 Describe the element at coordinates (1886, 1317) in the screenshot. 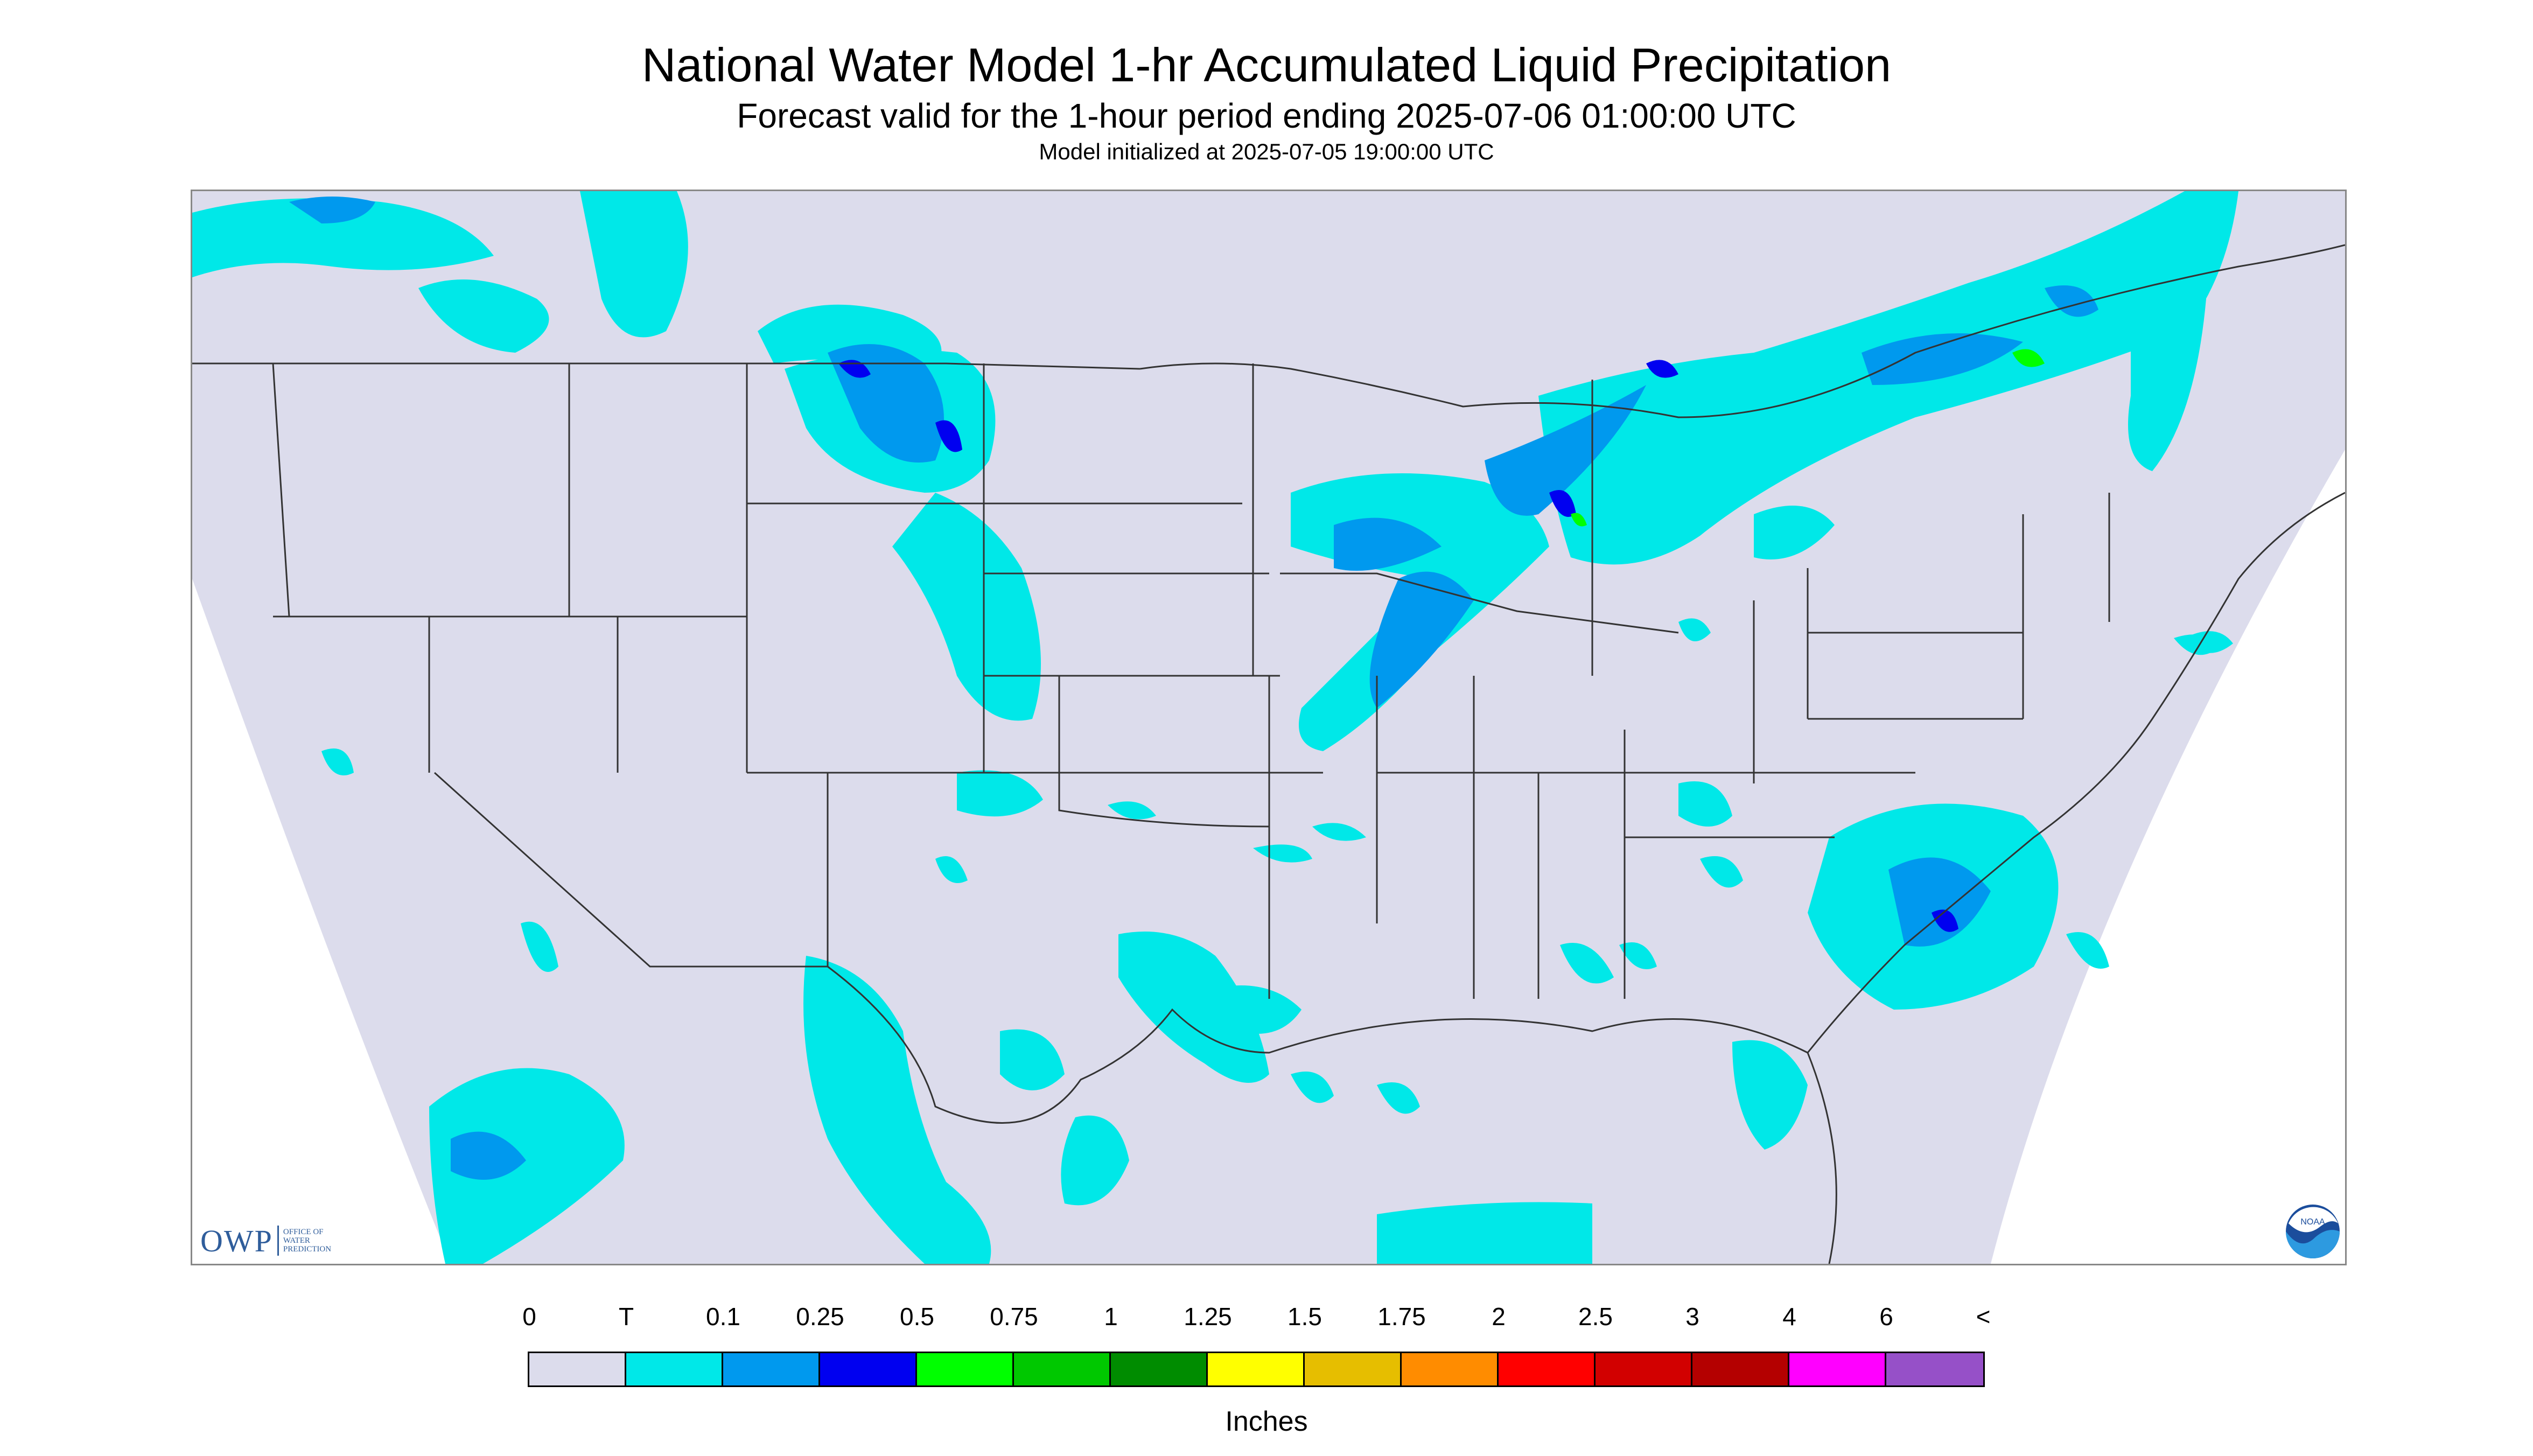

I see `legend-tick-label: 6` at that location.